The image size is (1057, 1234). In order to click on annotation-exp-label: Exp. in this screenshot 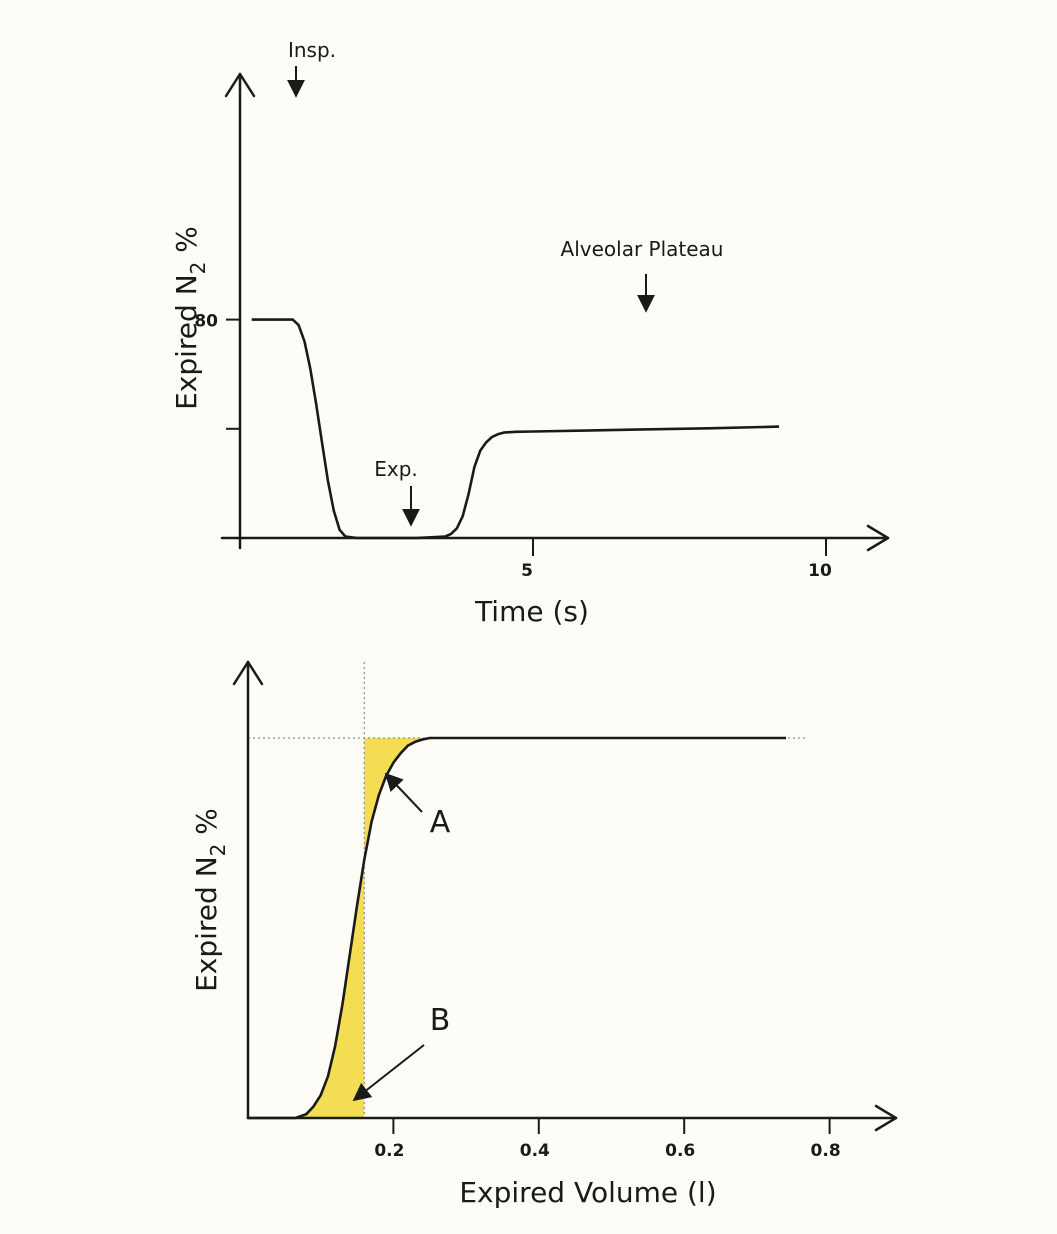, I will do `click(396, 469)`.